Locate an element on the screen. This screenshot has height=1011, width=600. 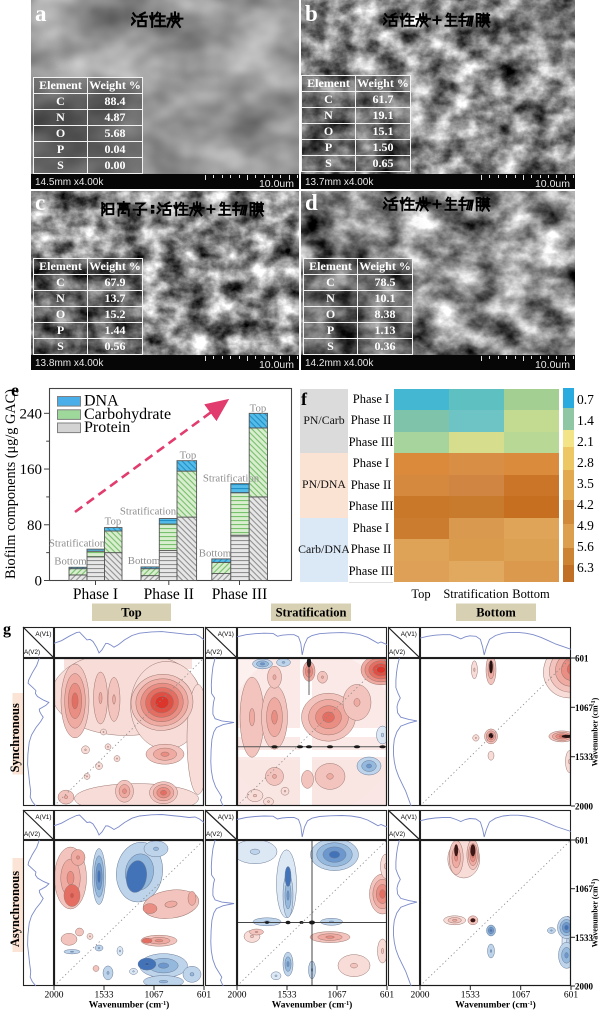
svg-text: 160 is located at coordinates (31, 470).